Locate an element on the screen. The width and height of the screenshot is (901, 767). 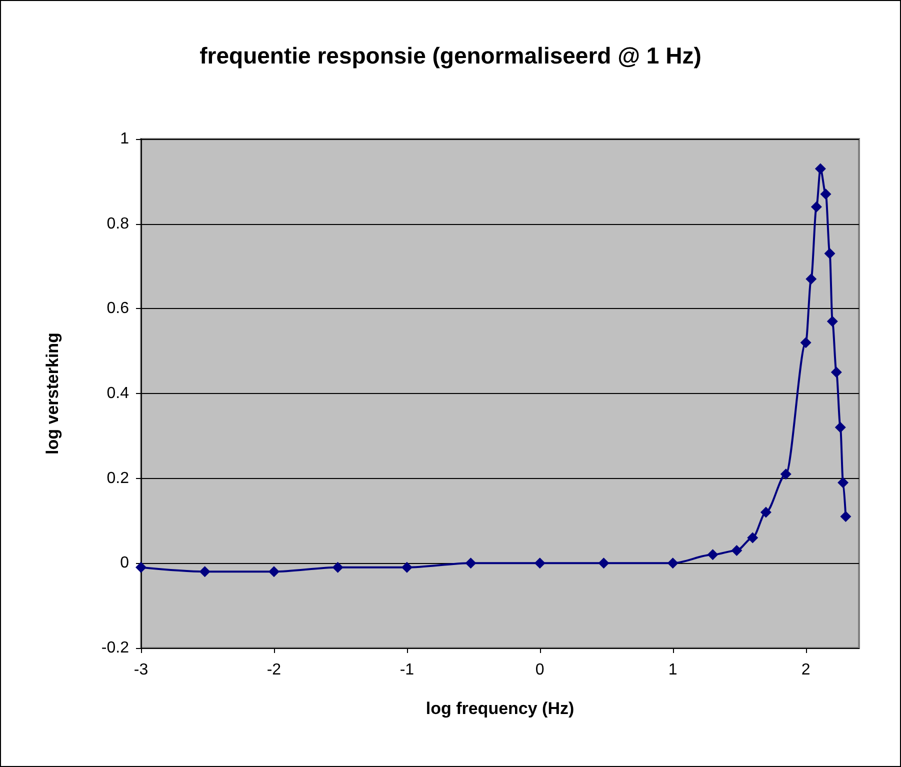
y-tick-label: 0.4 is located at coordinates (118, 393).